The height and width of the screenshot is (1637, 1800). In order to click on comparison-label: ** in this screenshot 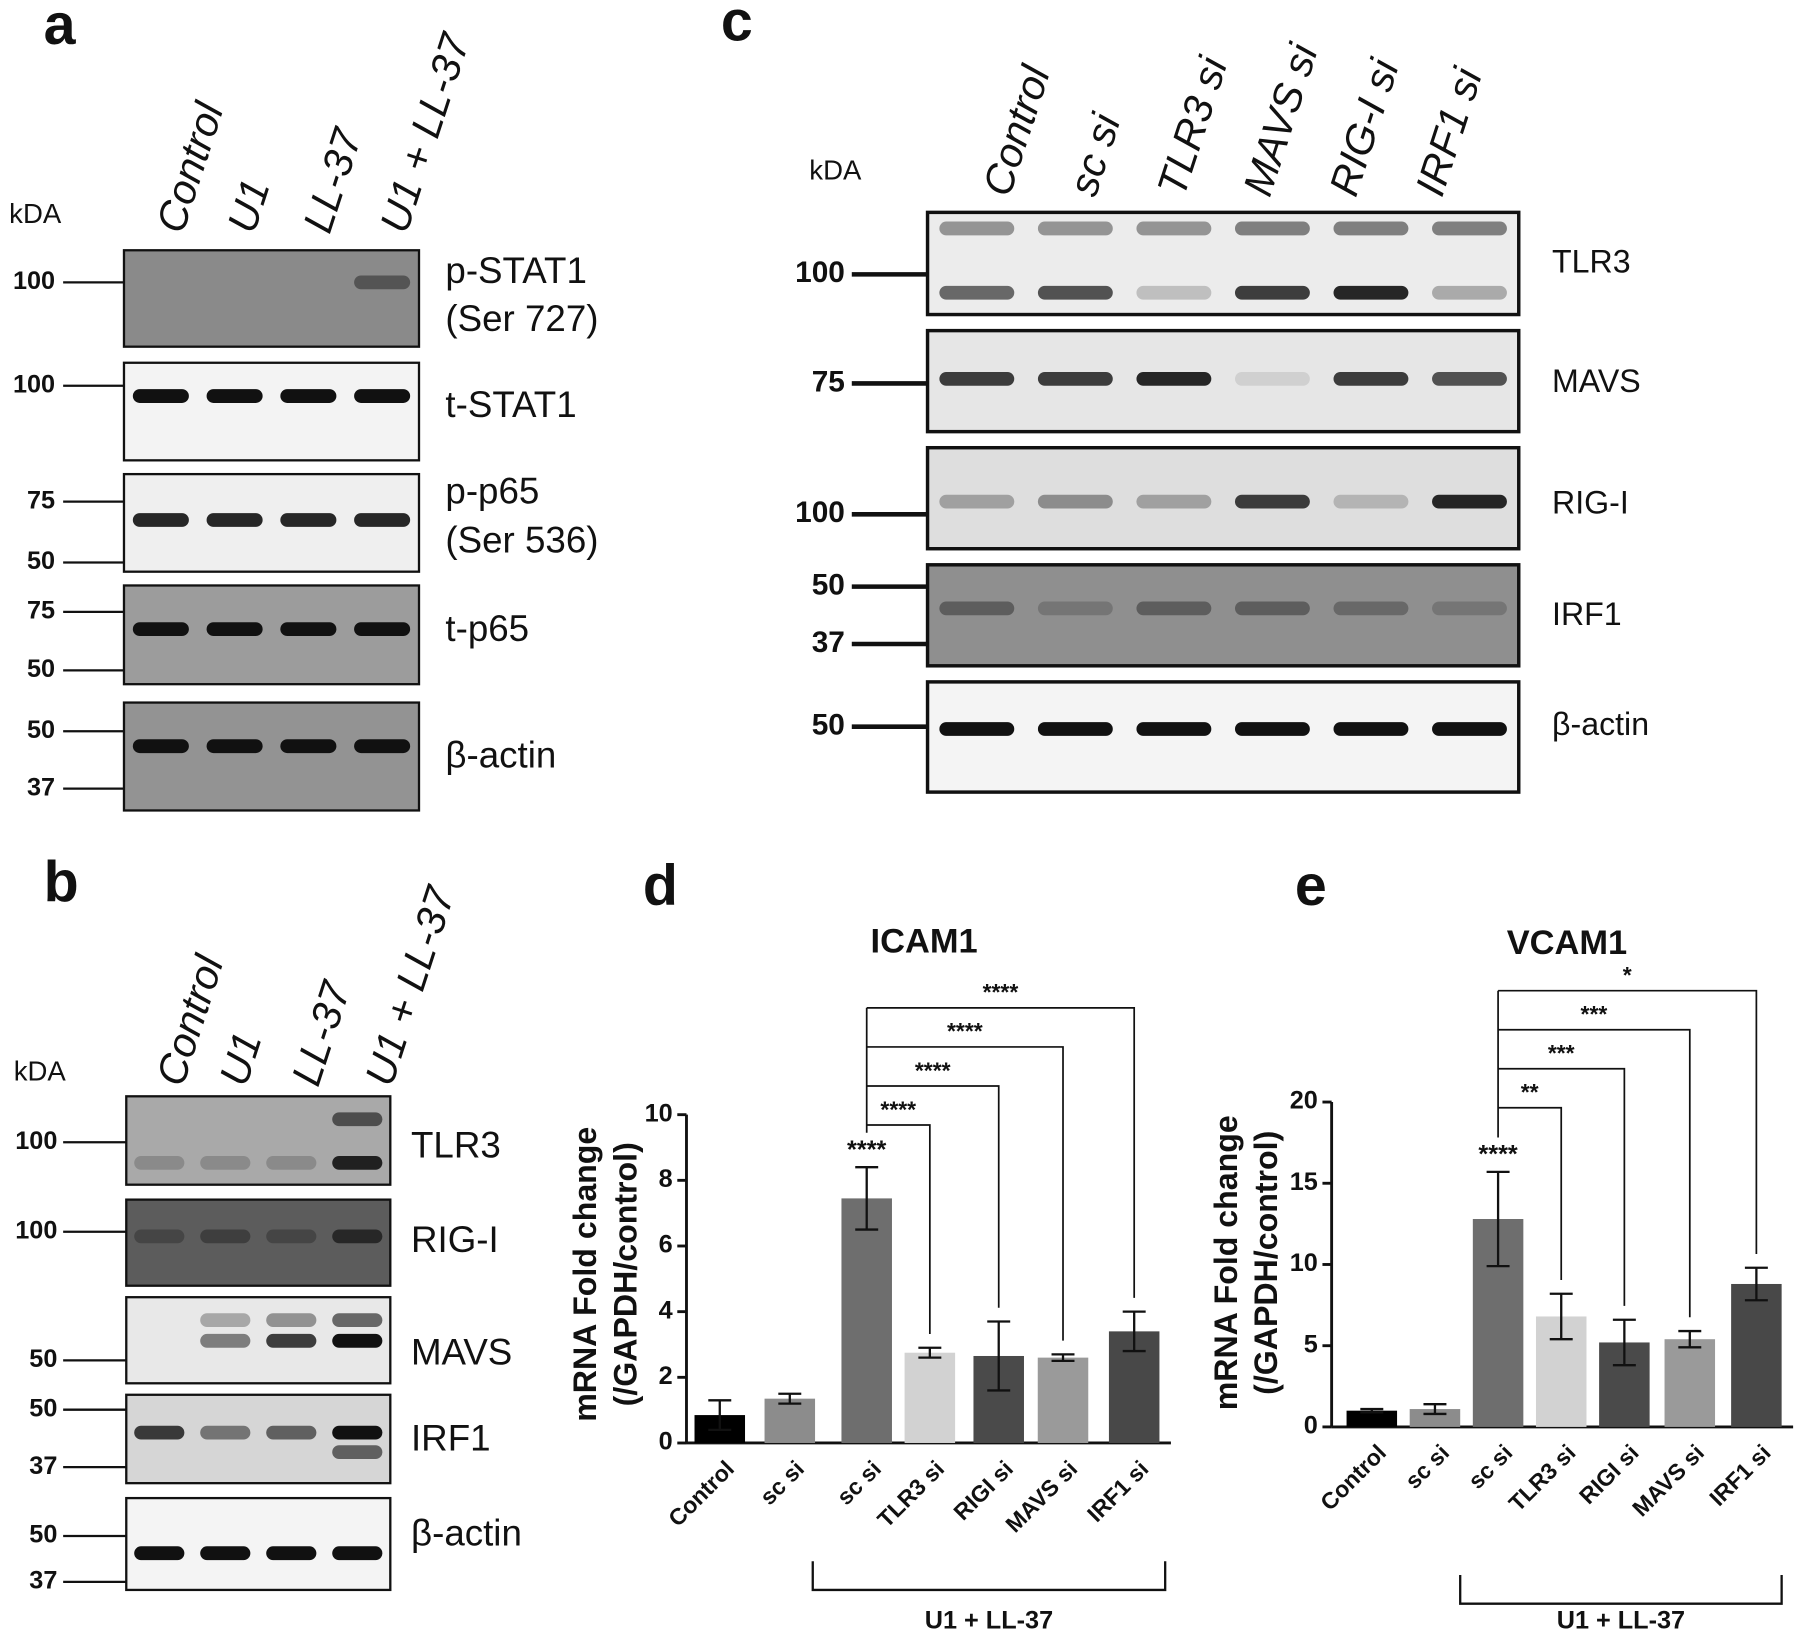, I will do `click(1530, 1092)`.